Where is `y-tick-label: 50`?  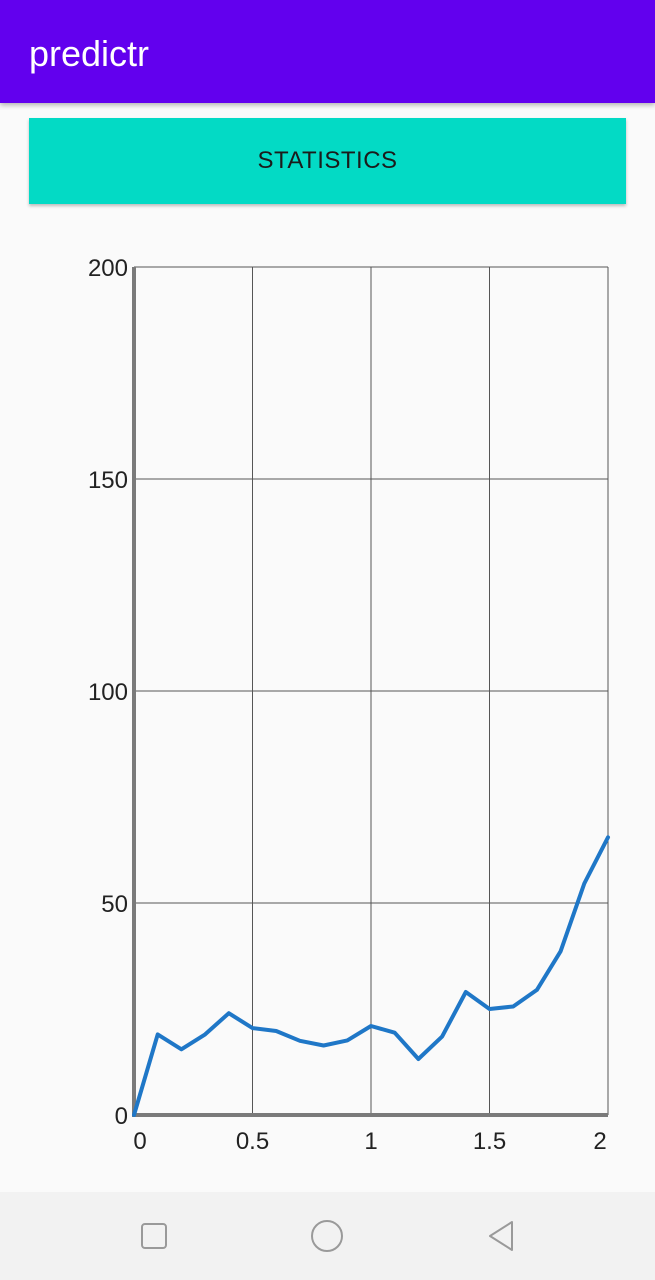
y-tick-label: 50 is located at coordinates (114, 904).